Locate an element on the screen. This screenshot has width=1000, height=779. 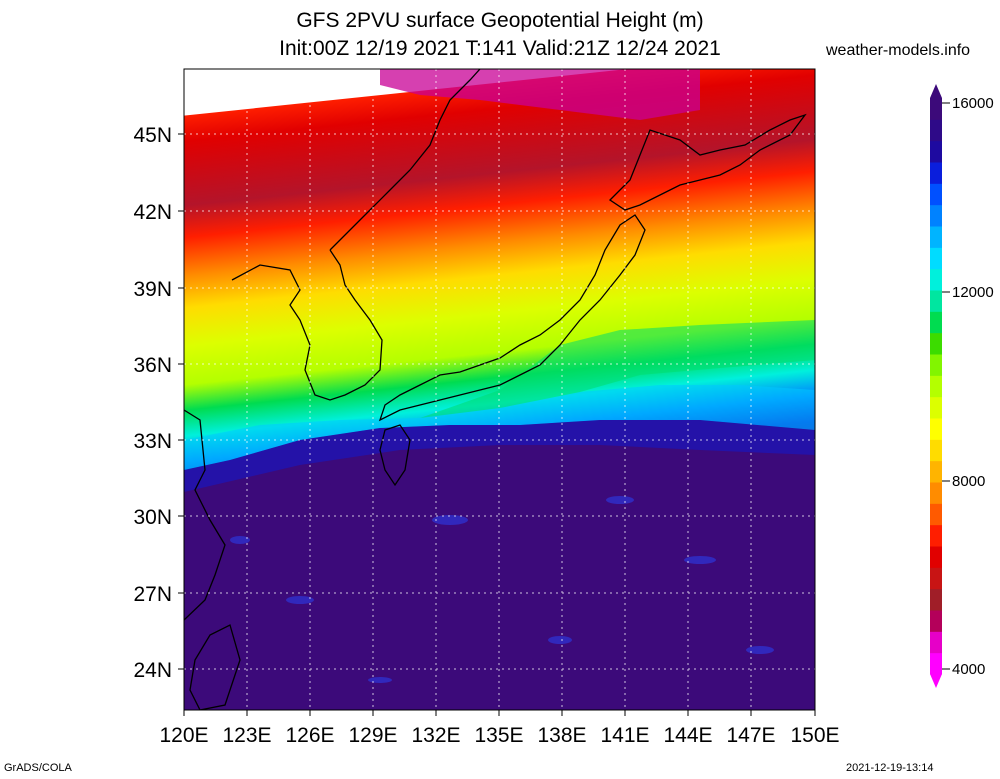
footer-timestamp: 2021-12-19-13:14 is located at coordinates (890, 768).